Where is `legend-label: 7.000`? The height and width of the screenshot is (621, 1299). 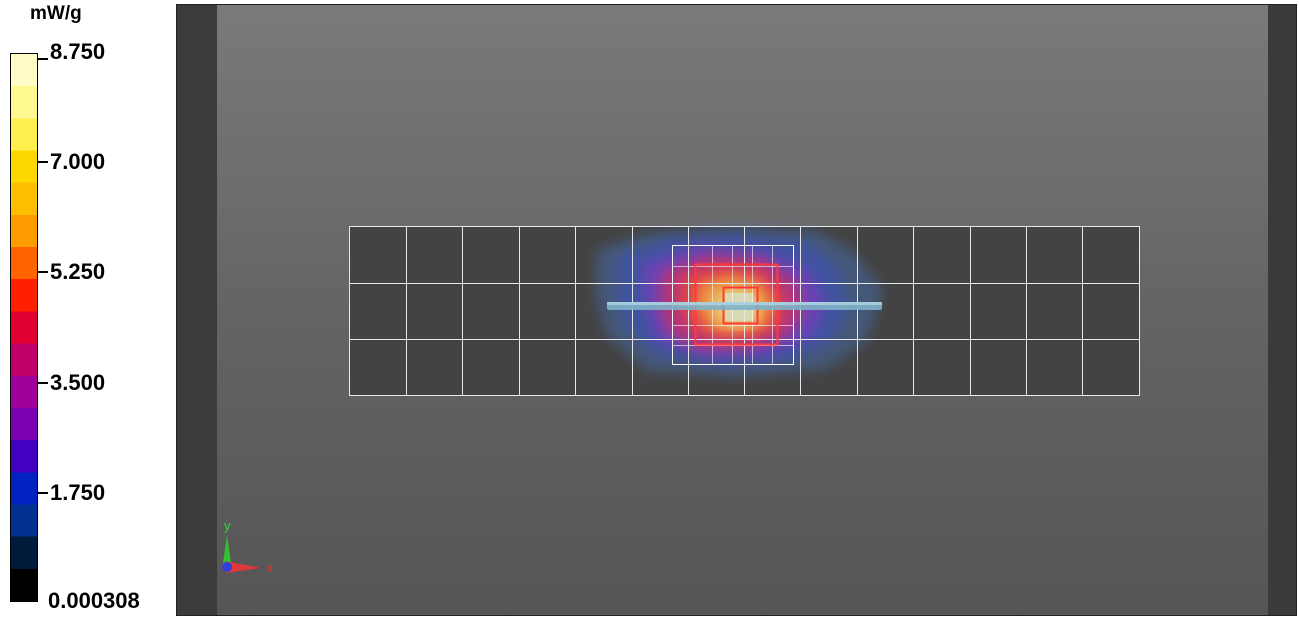 legend-label: 7.000 is located at coordinates (78, 161).